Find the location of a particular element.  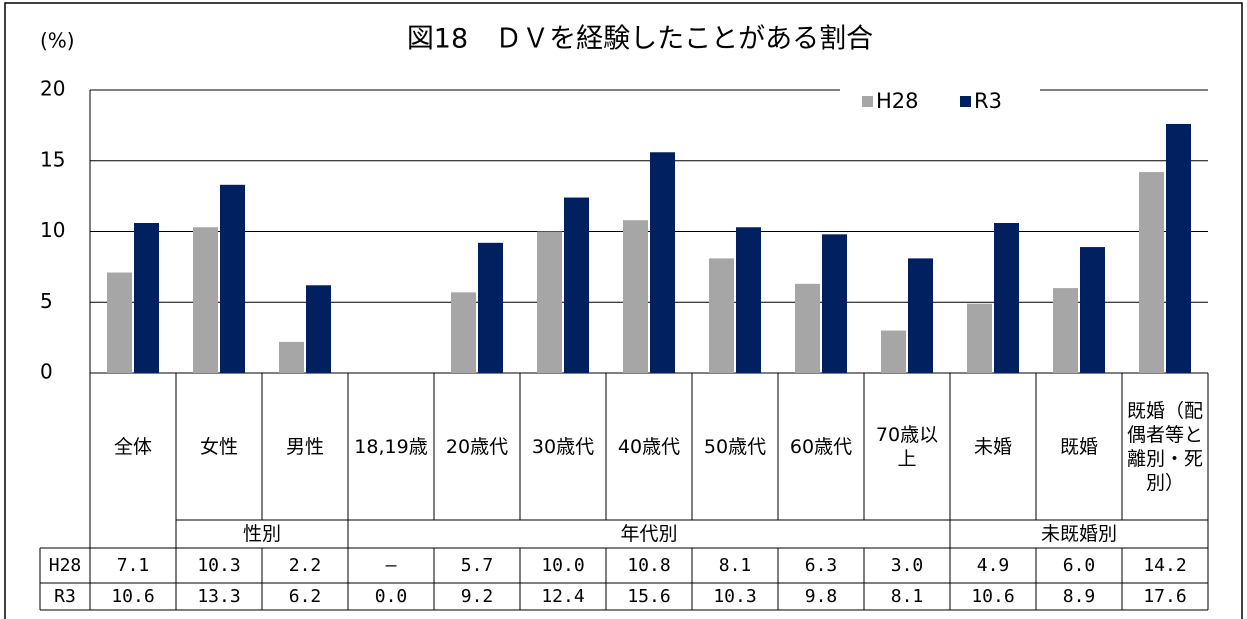

value-label: 3.0 is located at coordinates (907, 565).